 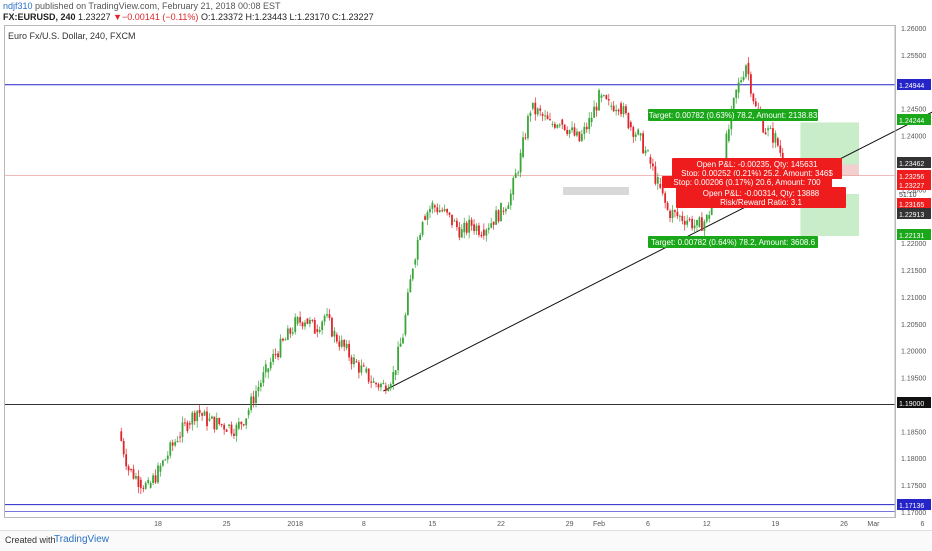 What do you see at coordinates (913, 352) in the screenshot?
I see `y-tick-label: 1.20000` at bounding box center [913, 352].